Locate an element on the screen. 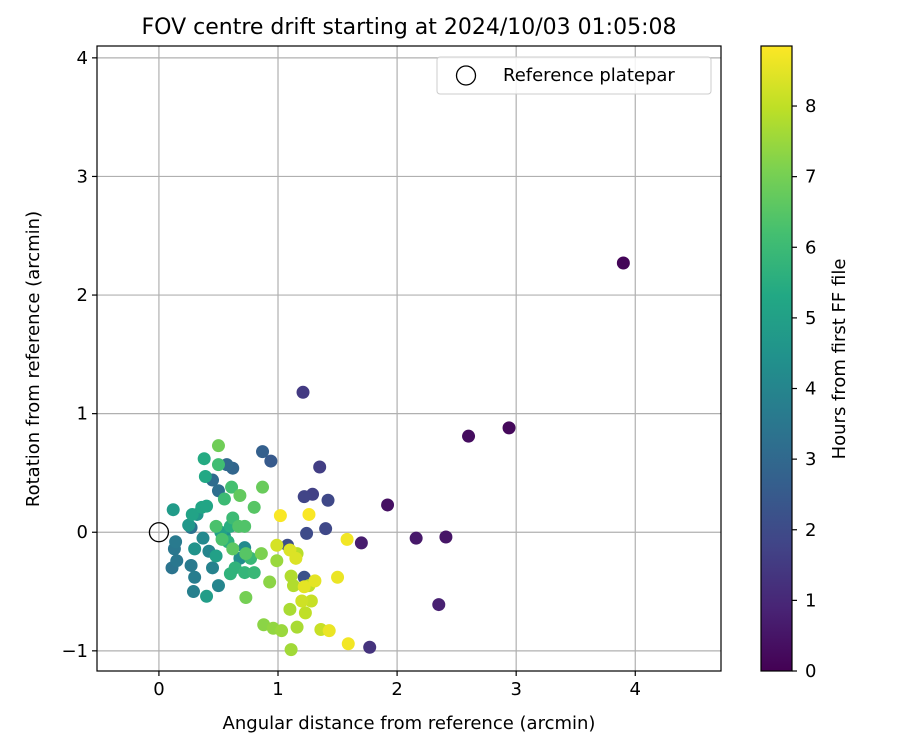 Image resolution: width=900 pixels, height=750 pixels. y-tick-label: 1 is located at coordinates (82, 414).